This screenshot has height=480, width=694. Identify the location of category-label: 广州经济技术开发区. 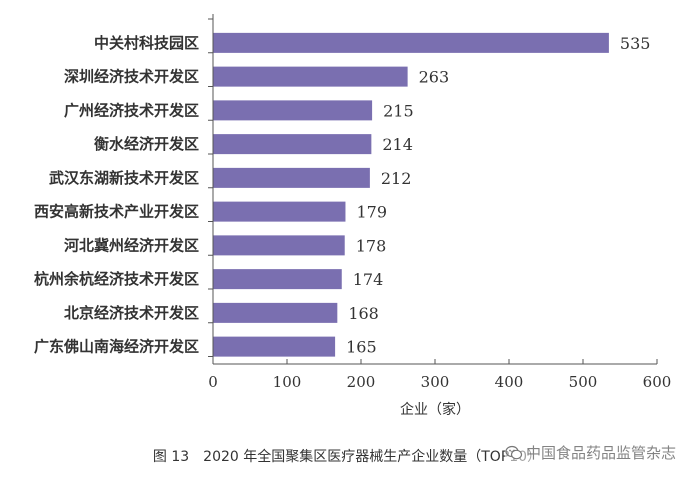
(131, 110).